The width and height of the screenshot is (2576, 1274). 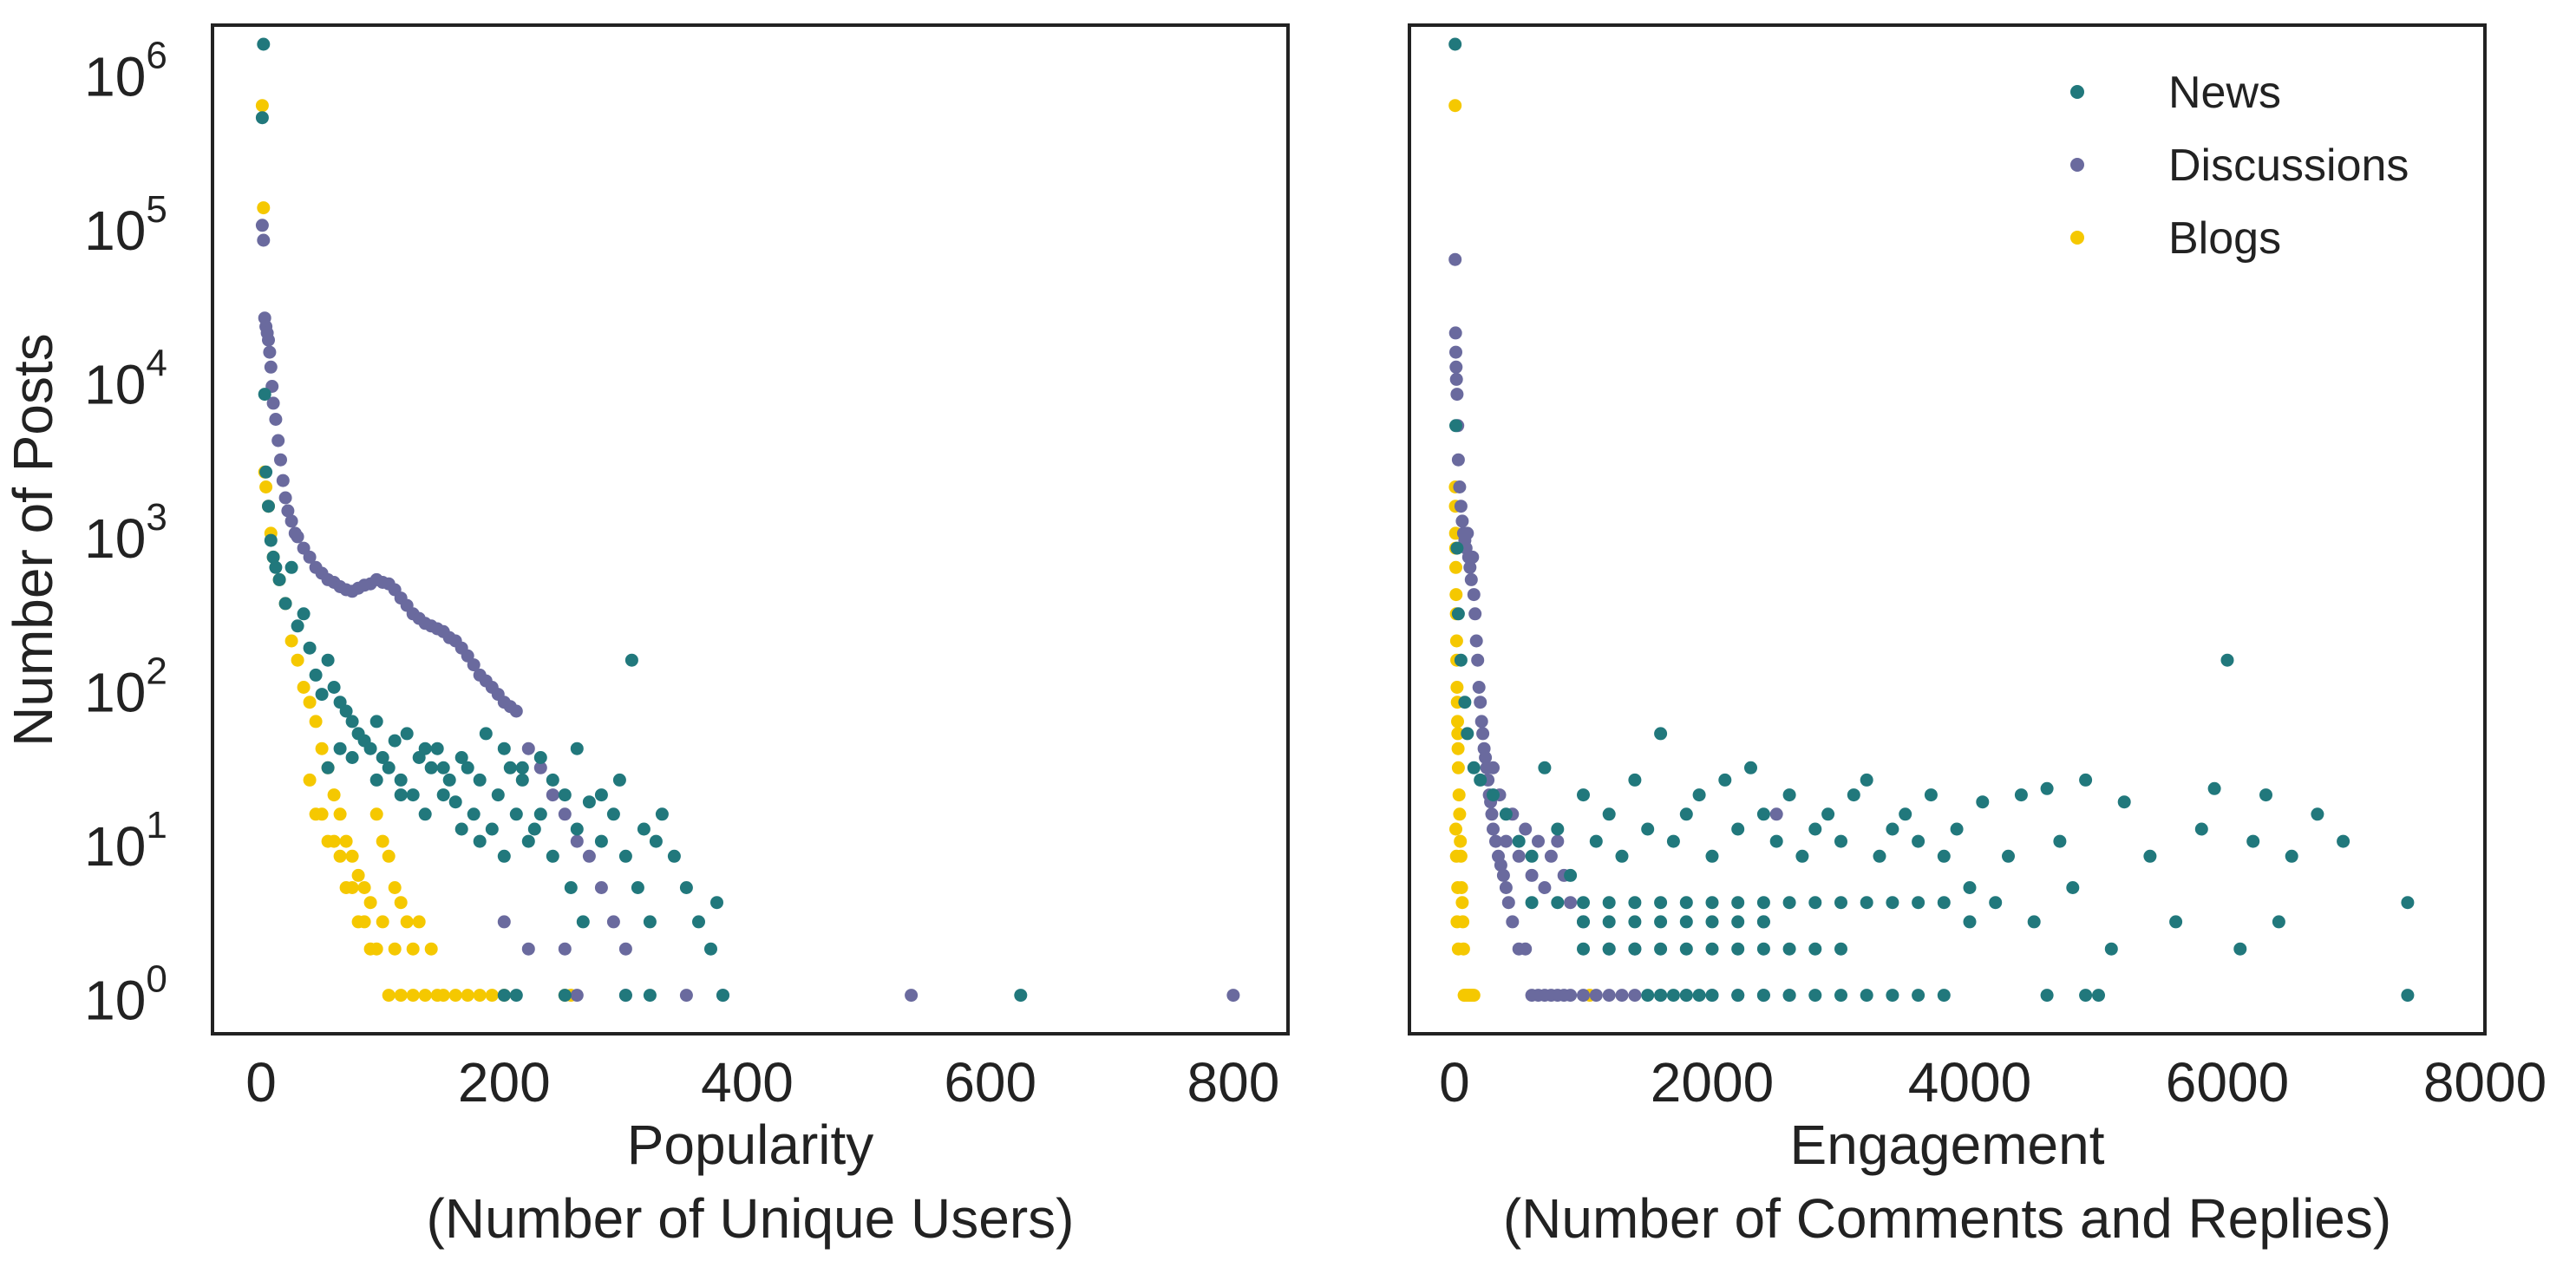 I want to click on x-tick-label: 8000, so click(x=2485, y=1082).